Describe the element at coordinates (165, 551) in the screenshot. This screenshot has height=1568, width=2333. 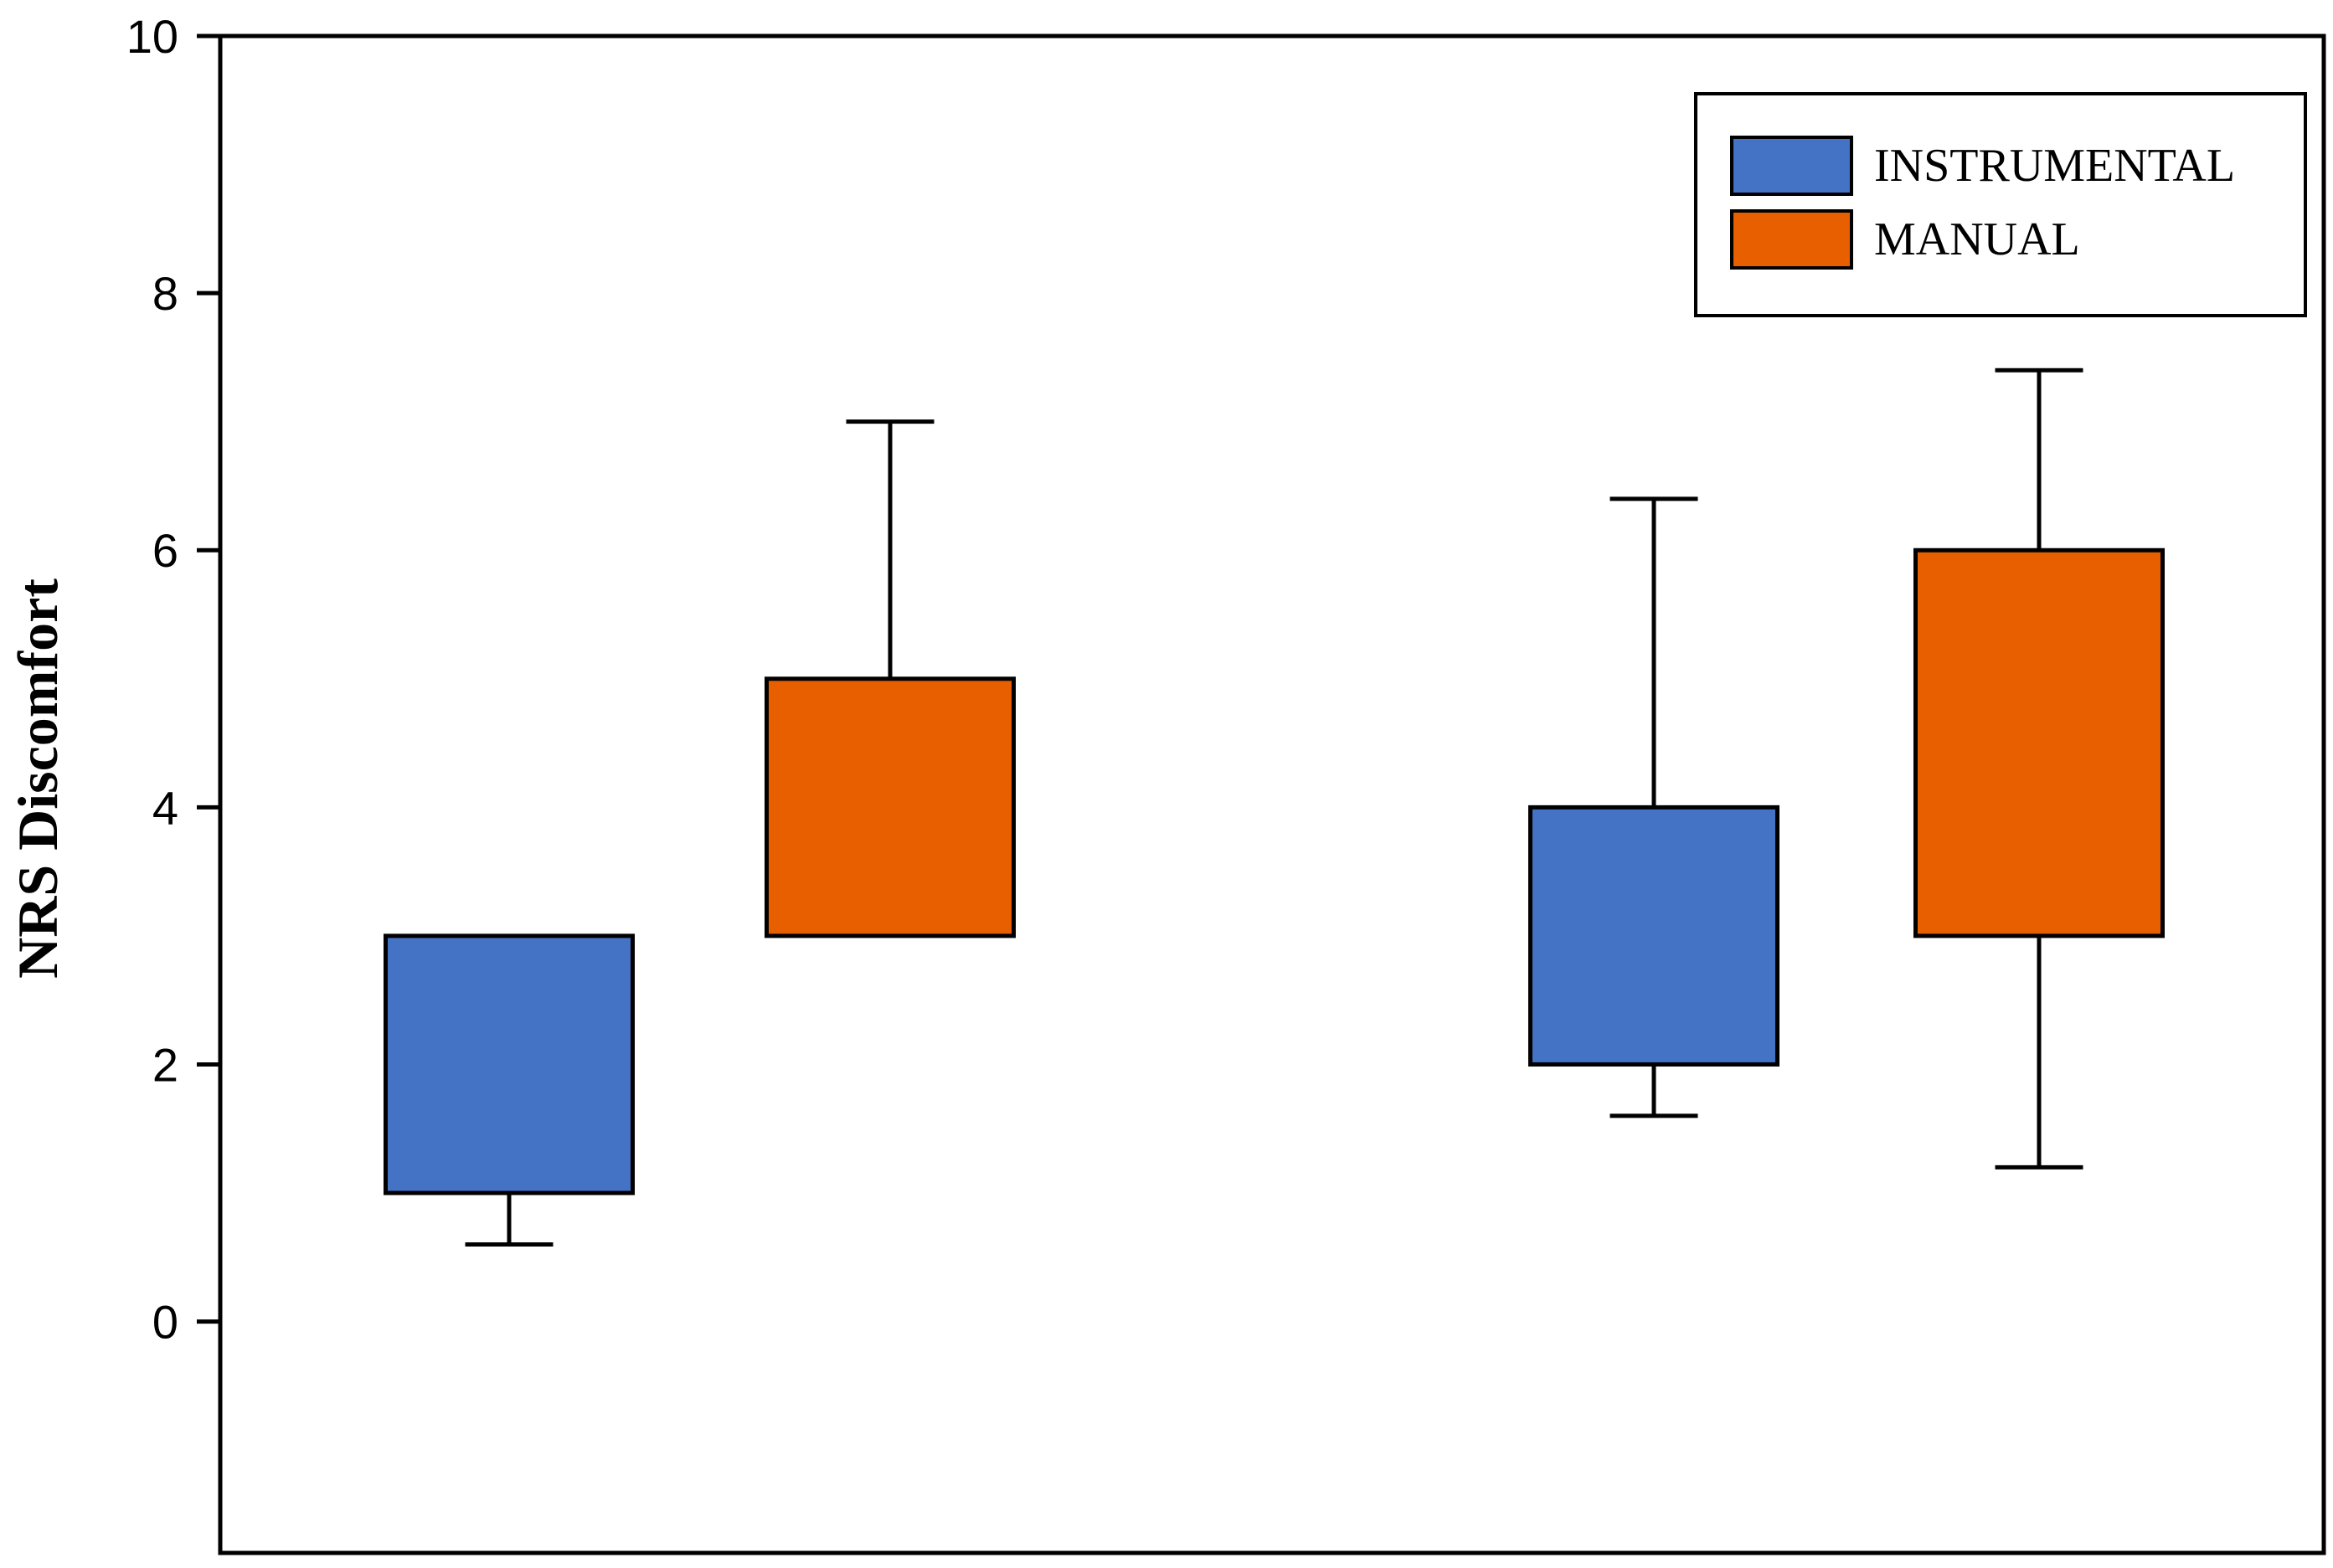
I see `y-tick-label: 6` at that location.